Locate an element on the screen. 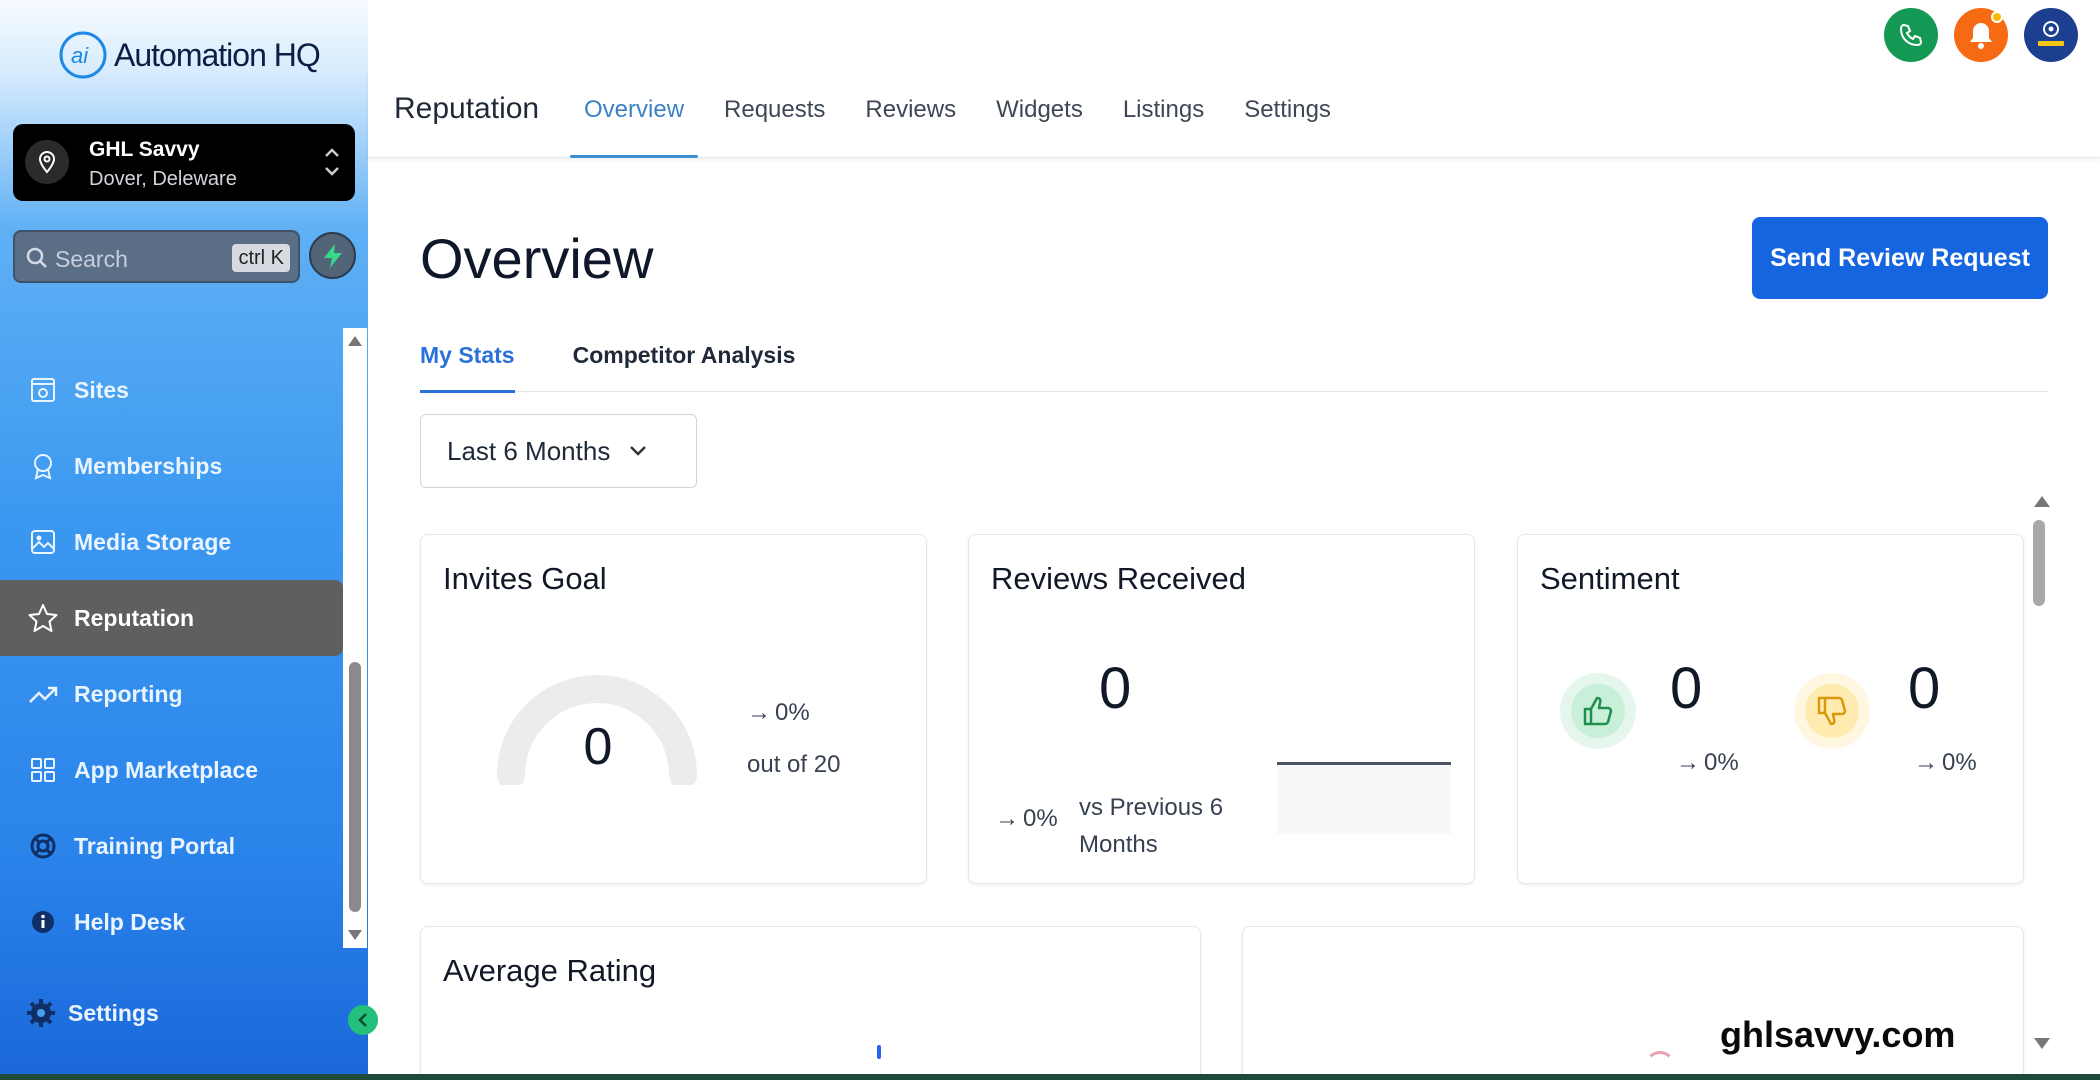 The width and height of the screenshot is (2100, 1080). location-pin-icon is located at coordinates (47, 162).